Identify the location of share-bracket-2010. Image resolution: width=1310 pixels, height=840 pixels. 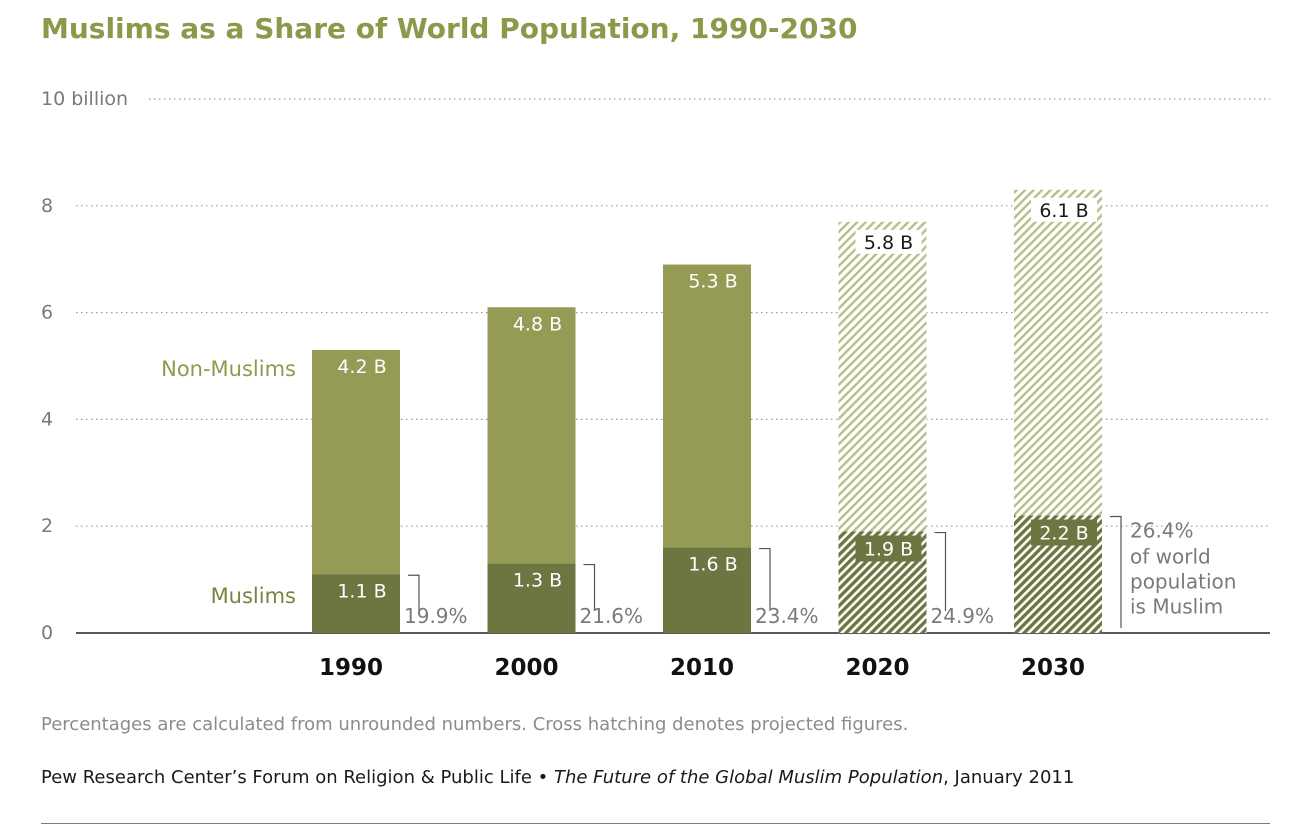
(765, 579).